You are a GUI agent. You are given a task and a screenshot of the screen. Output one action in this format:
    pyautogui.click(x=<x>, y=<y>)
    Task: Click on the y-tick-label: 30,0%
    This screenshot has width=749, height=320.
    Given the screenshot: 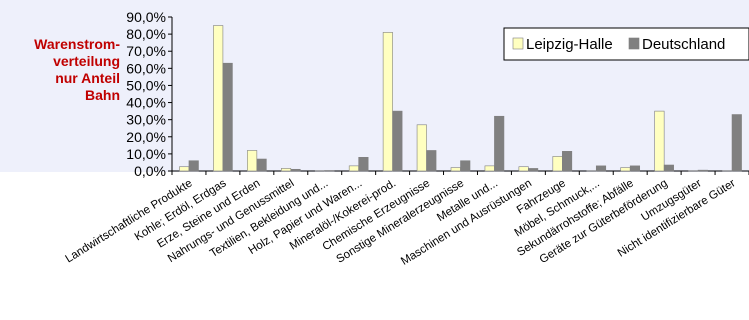 What is the action you would take?
    pyautogui.click(x=146, y=120)
    